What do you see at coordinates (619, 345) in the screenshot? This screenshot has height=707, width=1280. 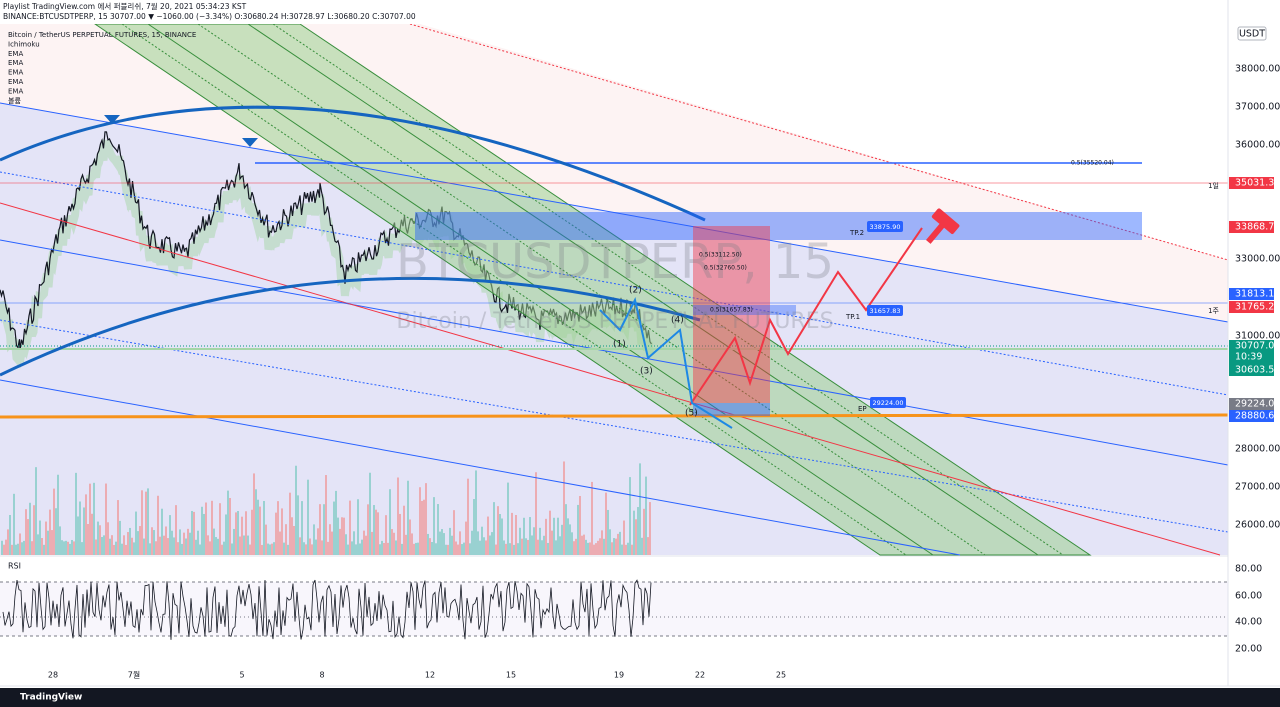 I see `wave-label: (1)` at bounding box center [619, 345].